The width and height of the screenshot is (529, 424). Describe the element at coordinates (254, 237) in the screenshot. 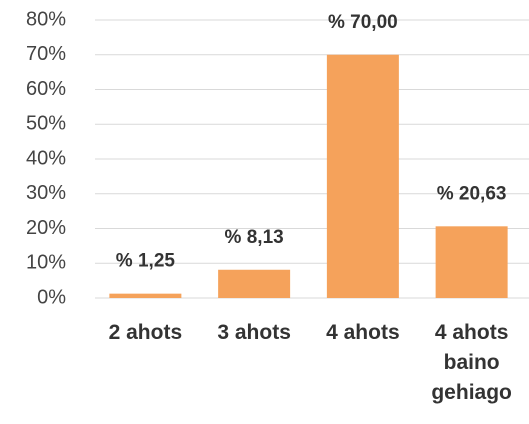

I see `value-label: % 8,13` at that location.